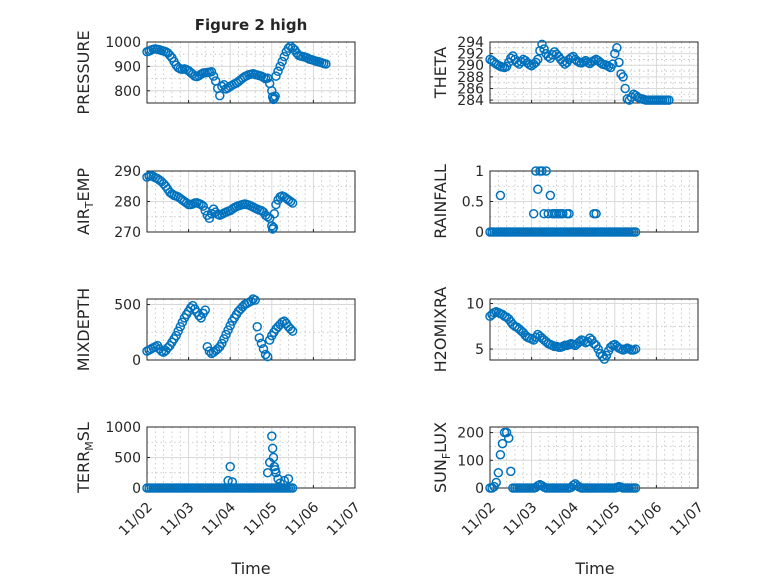  What do you see at coordinates (83, 472) in the screenshot?
I see `y-label-part: TERR` at bounding box center [83, 472].